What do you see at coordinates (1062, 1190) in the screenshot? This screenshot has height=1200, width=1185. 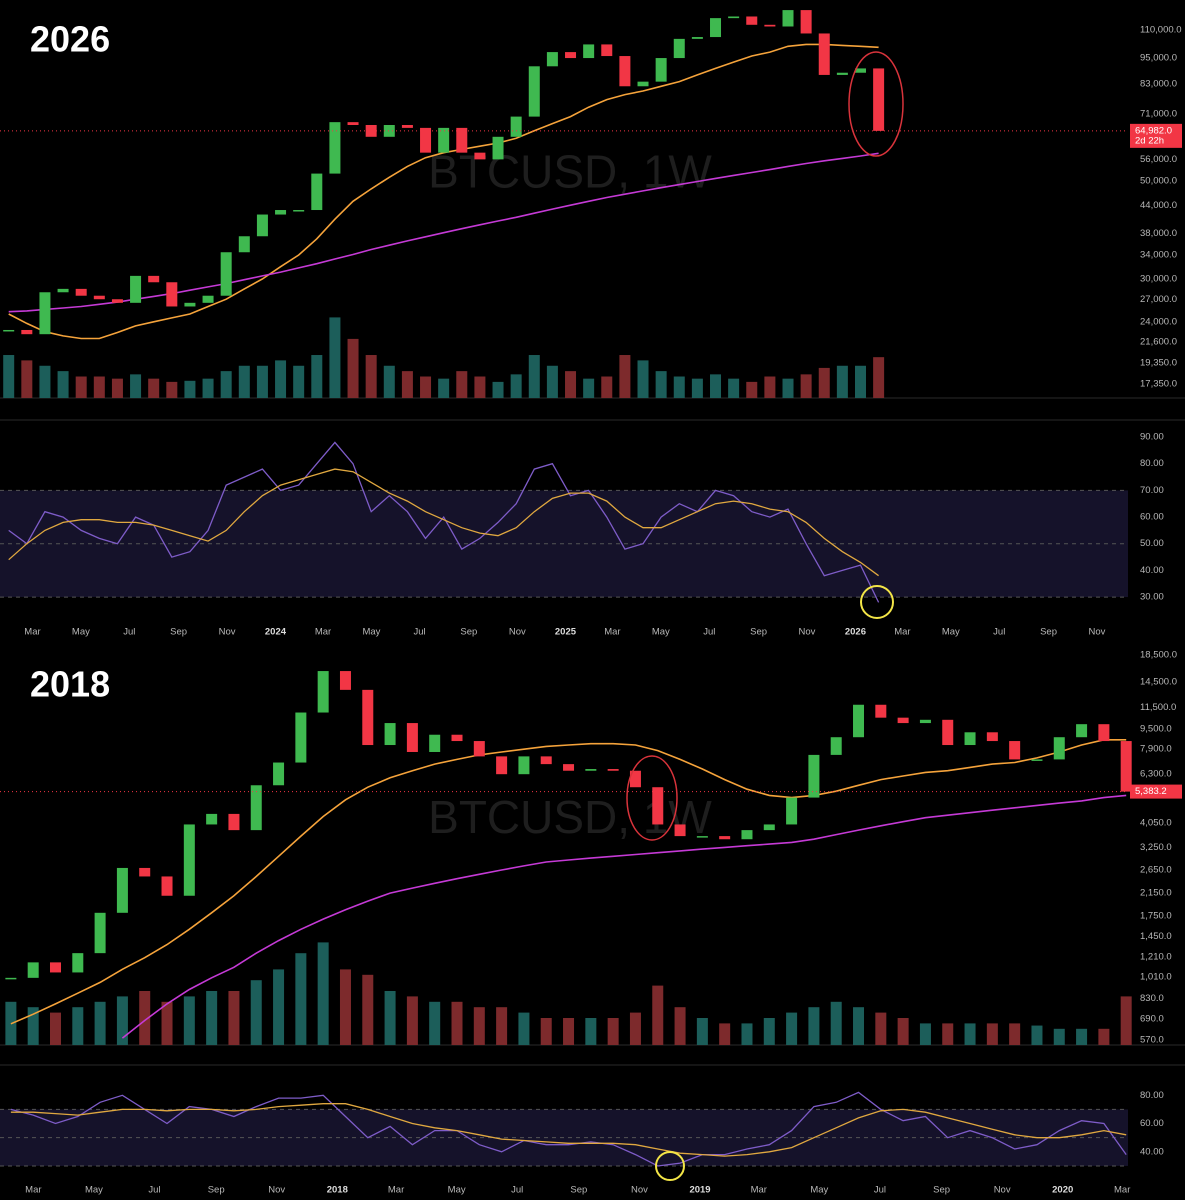 I see `x-tick-label: 2020` at bounding box center [1062, 1190].